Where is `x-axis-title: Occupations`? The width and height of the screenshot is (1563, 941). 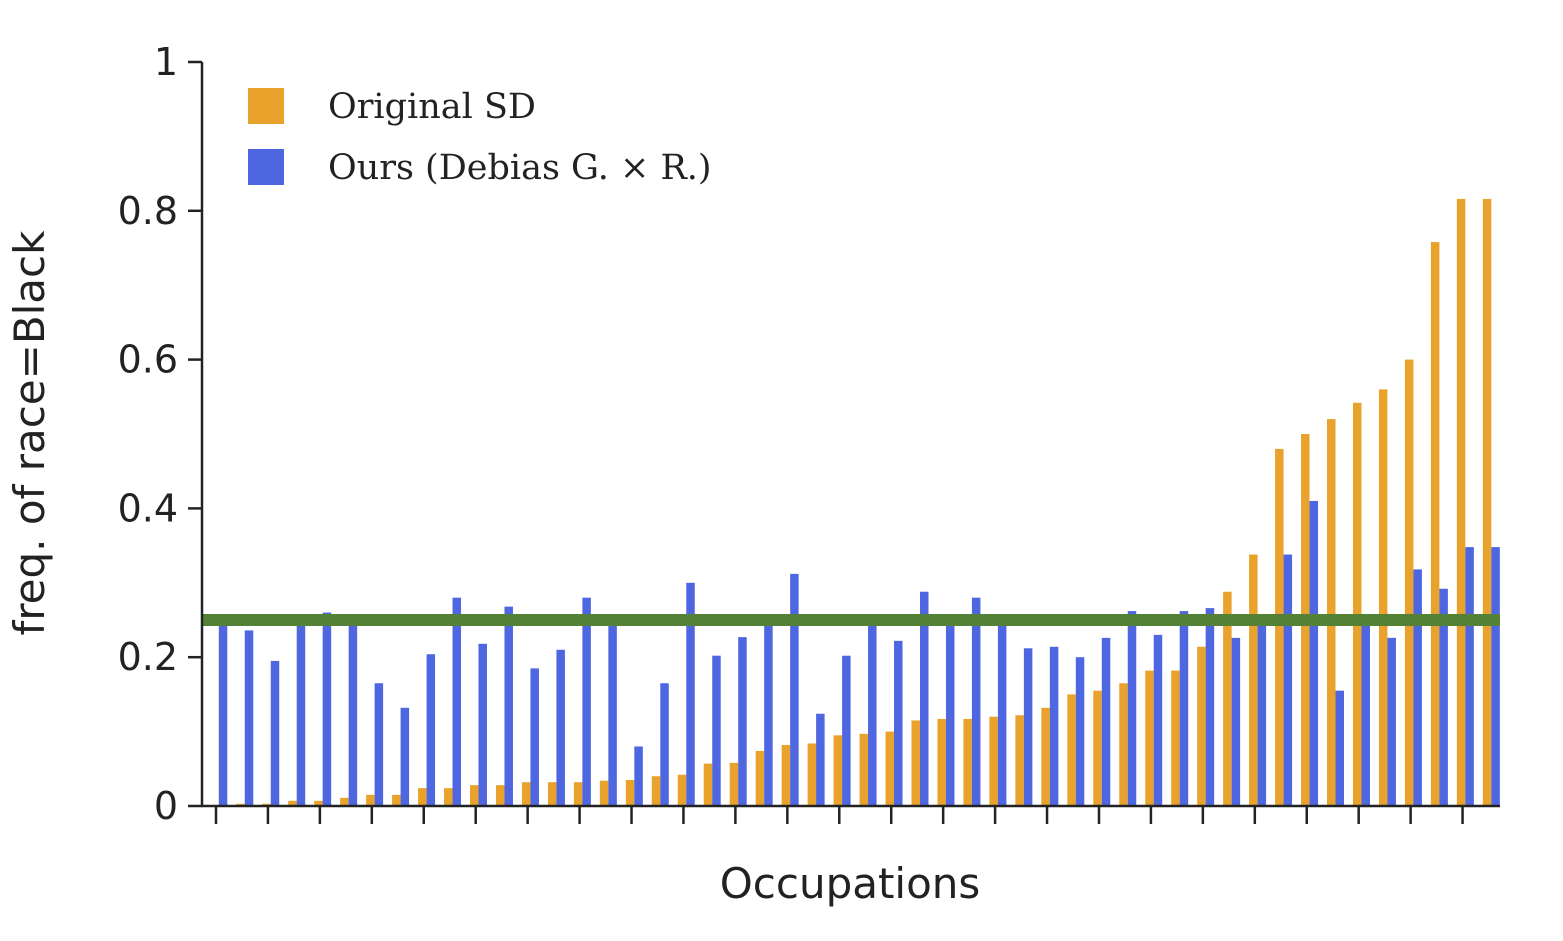 x-axis-title: Occupations is located at coordinates (850, 883).